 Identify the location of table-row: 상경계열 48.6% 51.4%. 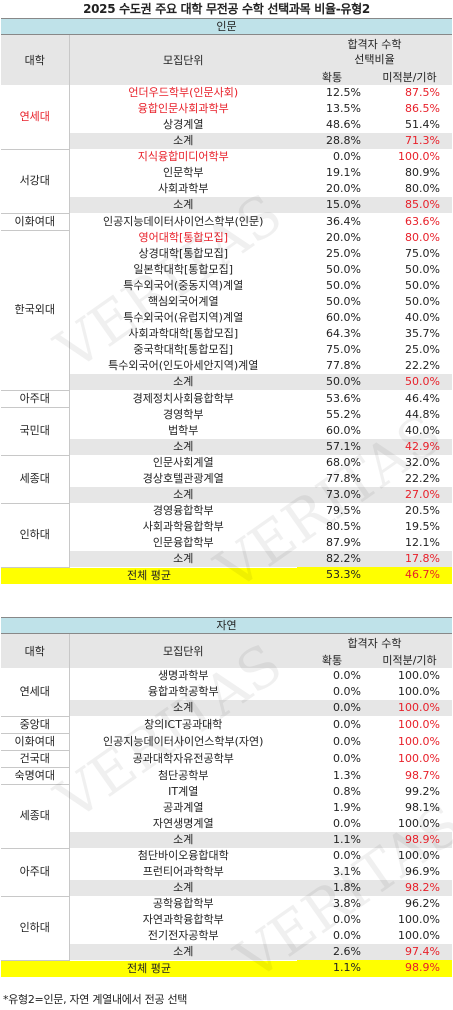
(226, 125).